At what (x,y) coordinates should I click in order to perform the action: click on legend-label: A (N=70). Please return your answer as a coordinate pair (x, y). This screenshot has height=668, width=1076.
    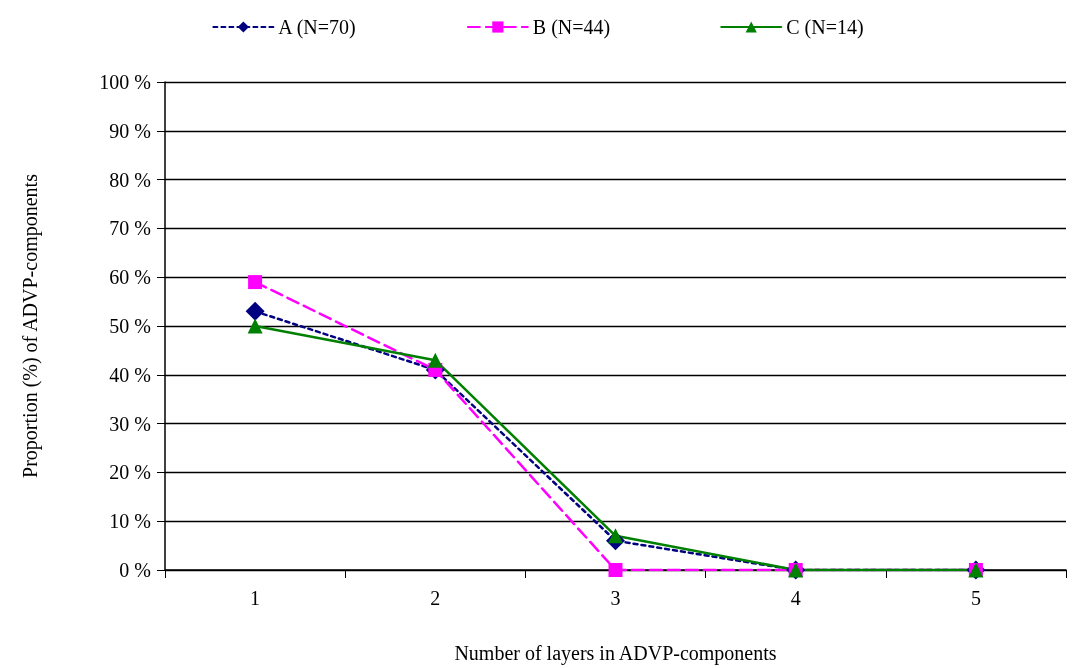
    Looking at the image, I should click on (317, 27).